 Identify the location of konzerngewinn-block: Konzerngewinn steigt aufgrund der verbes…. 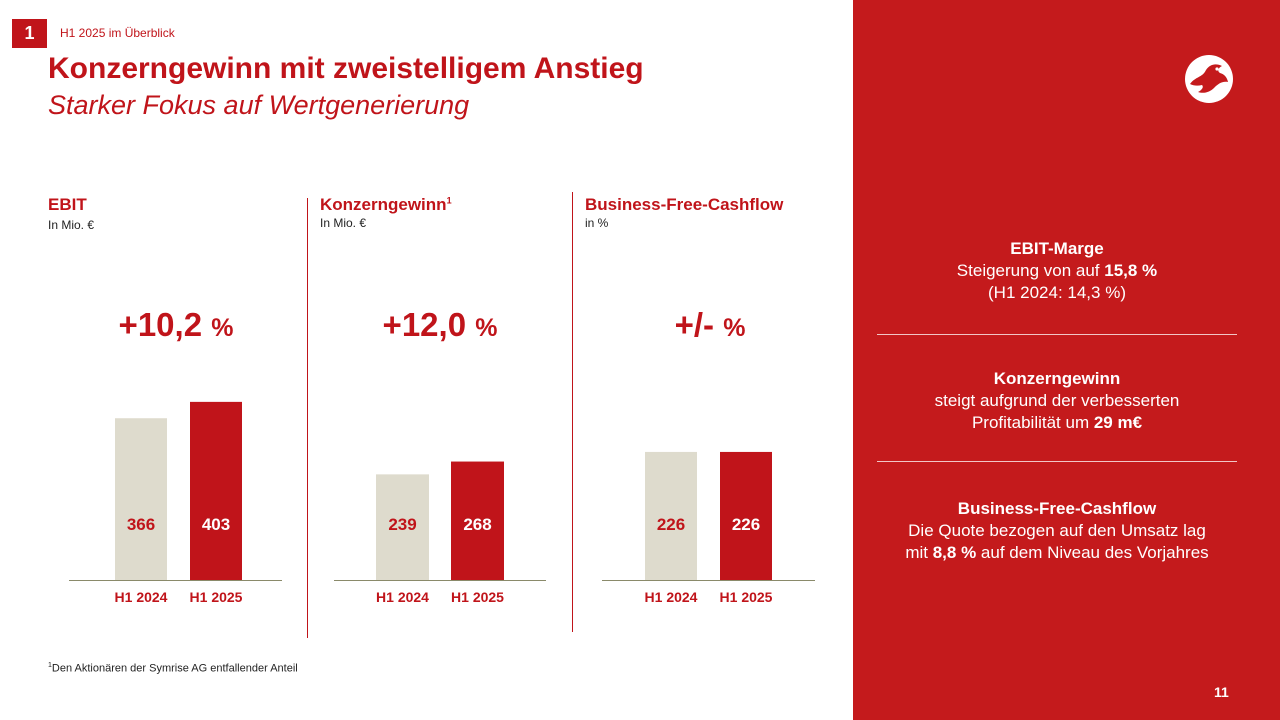
(1057, 400).